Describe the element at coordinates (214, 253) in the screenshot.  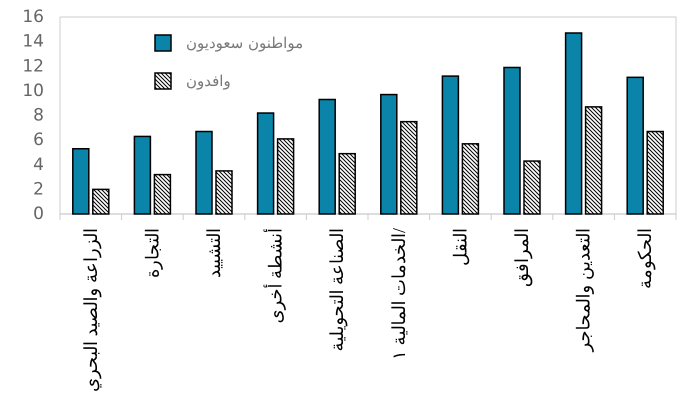
I see `x-tick-label: التشييد` at that location.